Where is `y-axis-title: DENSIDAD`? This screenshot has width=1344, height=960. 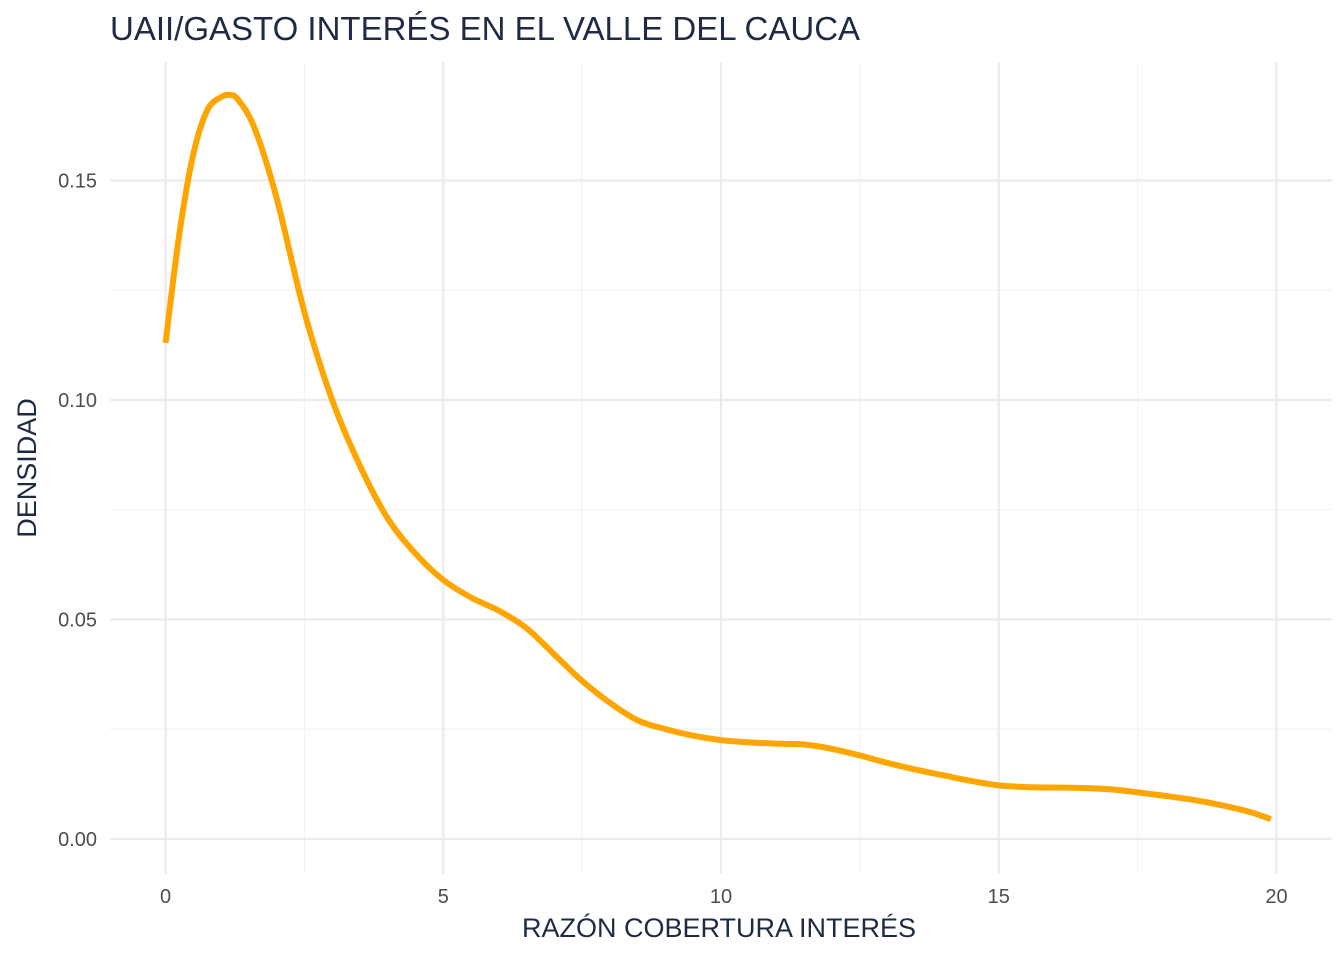
y-axis-title: DENSIDAD is located at coordinates (27, 468).